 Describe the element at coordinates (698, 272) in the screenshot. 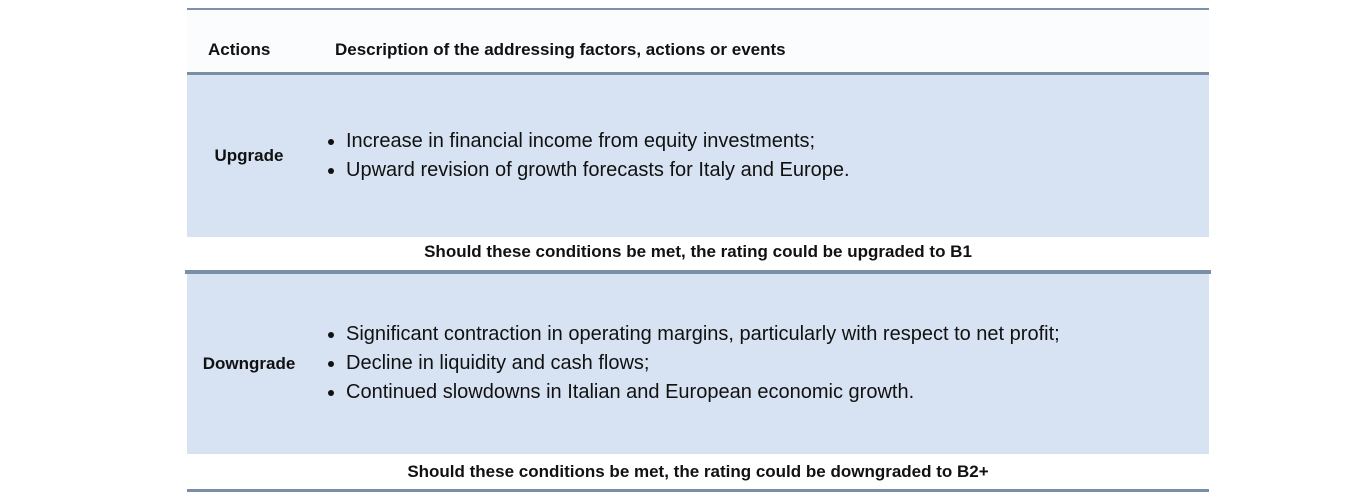

I see `section-divider` at that location.